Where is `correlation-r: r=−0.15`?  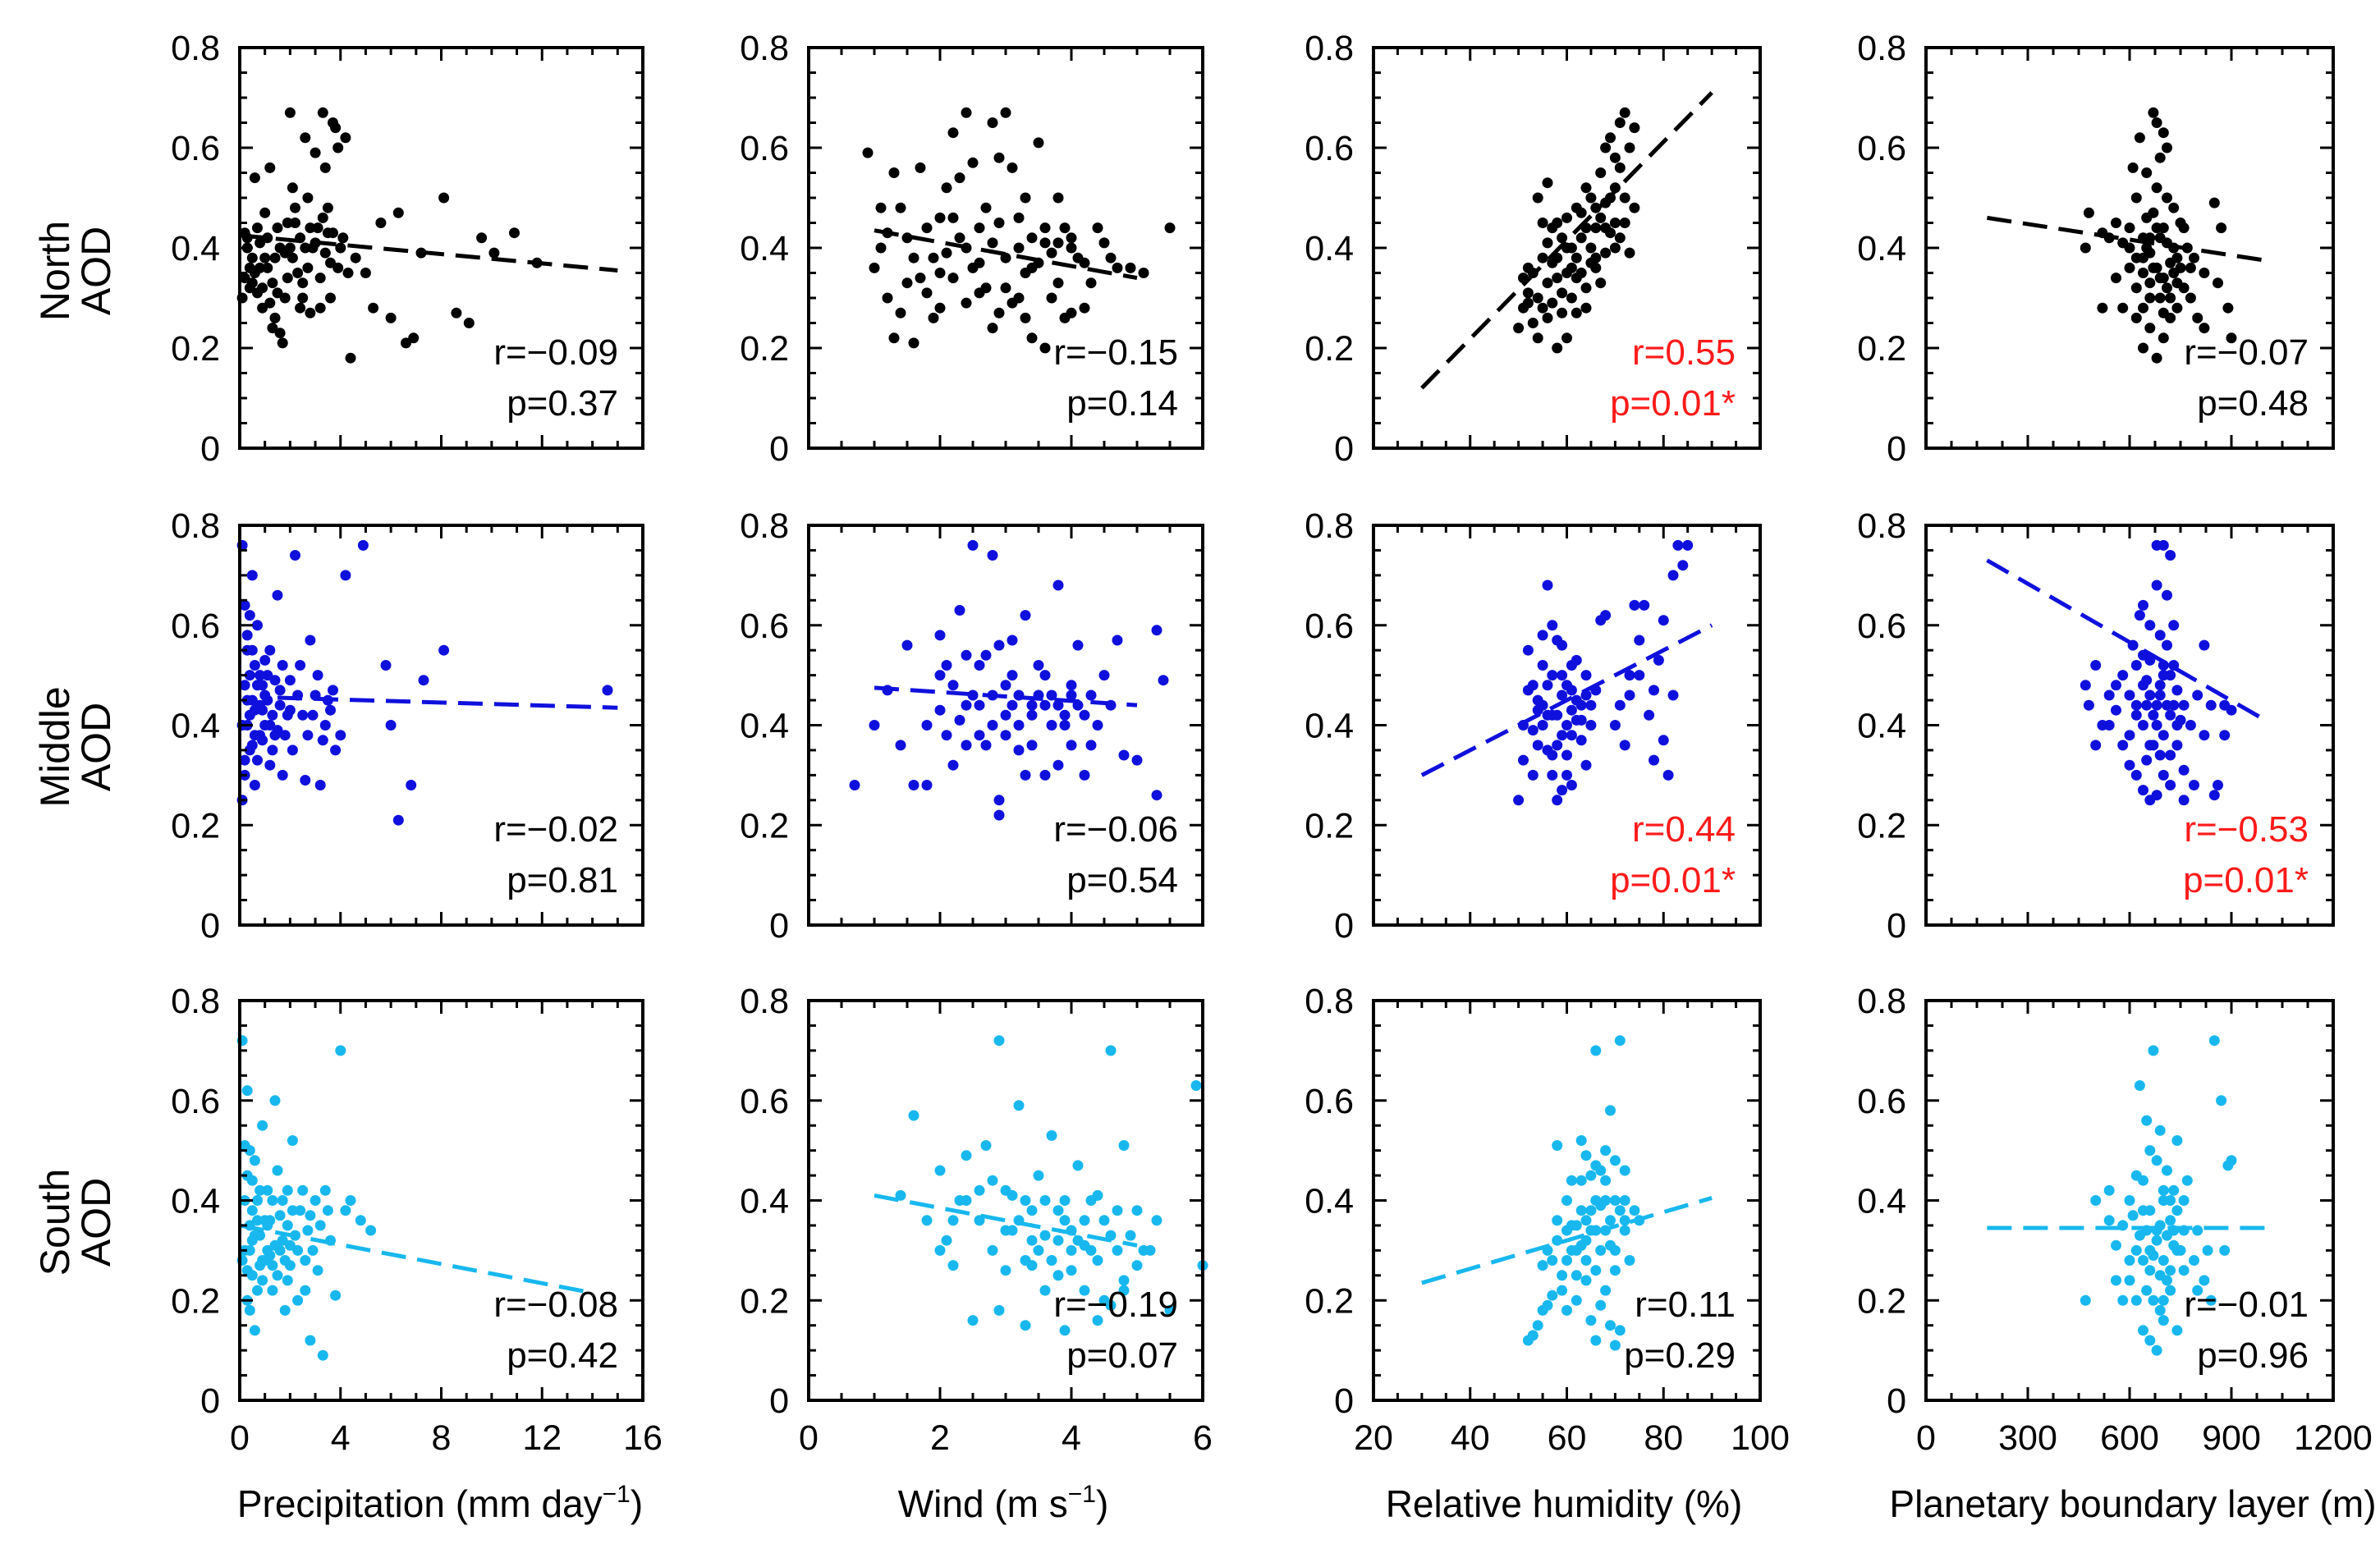 correlation-r: r=−0.15 is located at coordinates (1115, 352).